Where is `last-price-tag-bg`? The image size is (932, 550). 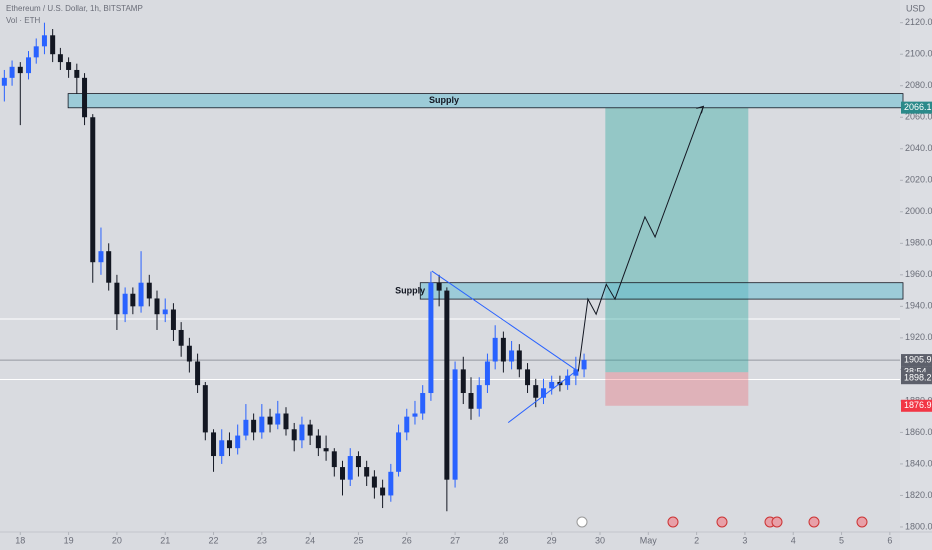 last-price-tag-bg is located at coordinates (916, 360).